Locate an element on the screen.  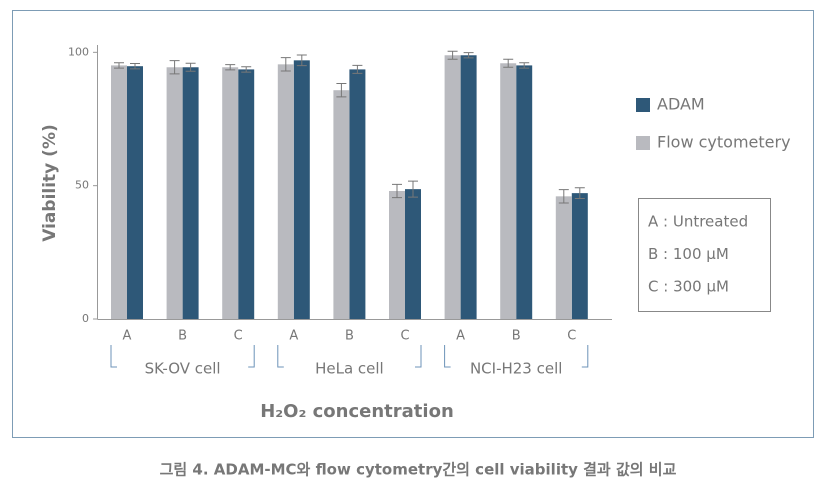
y-tick-label: 50 is located at coordinates (82, 185).